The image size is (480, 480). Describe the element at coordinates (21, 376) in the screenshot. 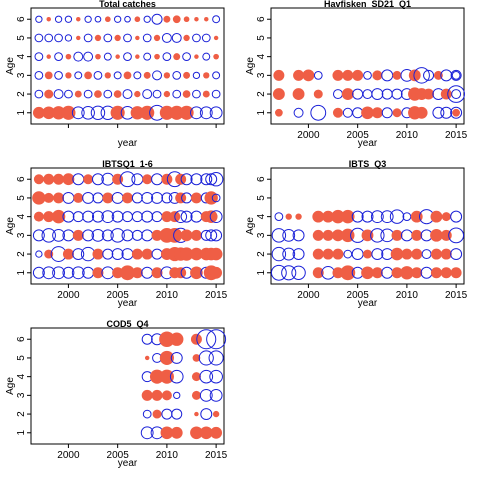

I see `y-tick-label: 4` at that location.